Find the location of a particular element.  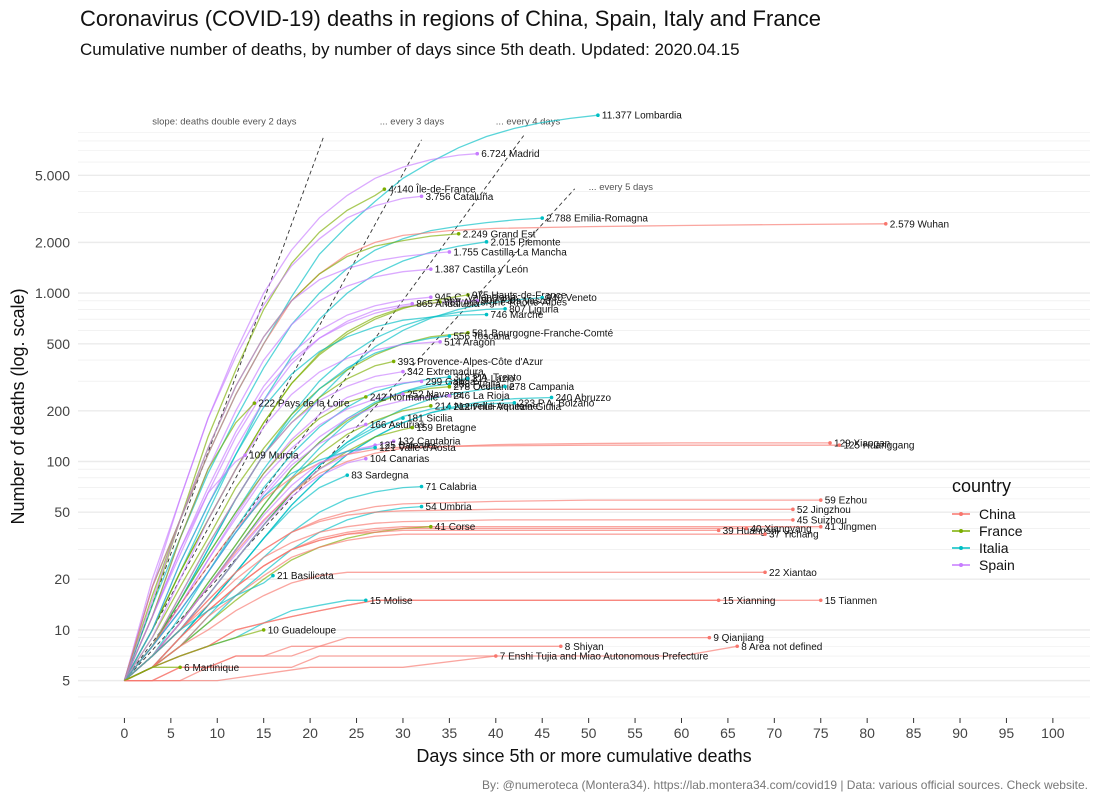

series-label: 37 Yichang is located at coordinates (794, 535).